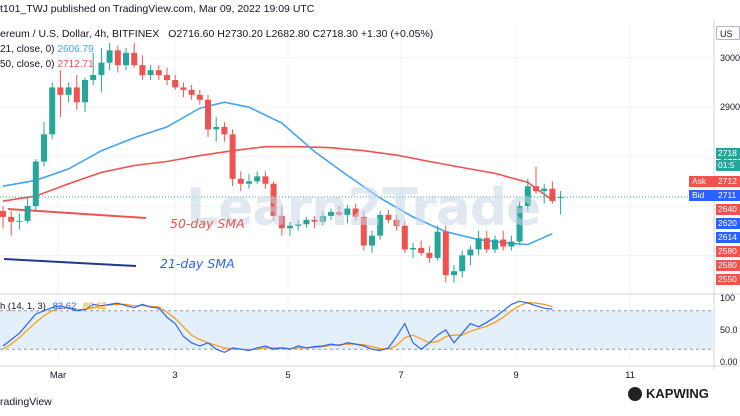  What do you see at coordinates (728, 223) in the screenshot?
I see `price-axis-label: 2620` at bounding box center [728, 223].